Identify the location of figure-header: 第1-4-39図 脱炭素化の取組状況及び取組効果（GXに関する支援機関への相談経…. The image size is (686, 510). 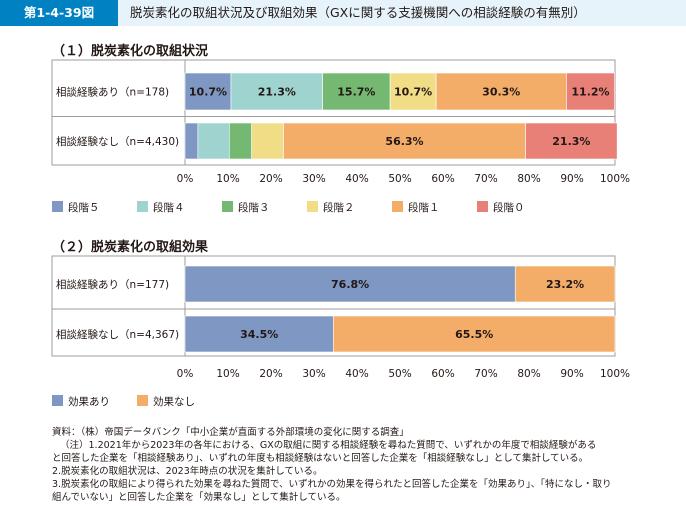
(343, 13).